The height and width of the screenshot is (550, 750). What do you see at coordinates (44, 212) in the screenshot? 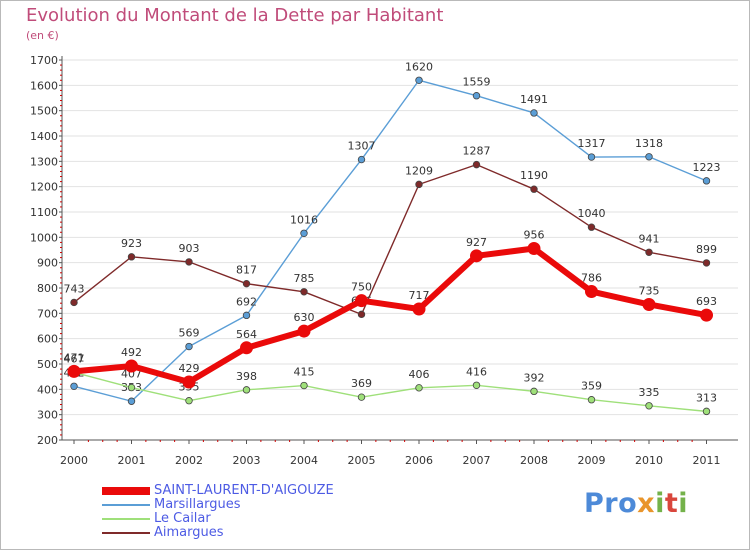
I see `y-tick-label: 1100` at bounding box center [44, 212].